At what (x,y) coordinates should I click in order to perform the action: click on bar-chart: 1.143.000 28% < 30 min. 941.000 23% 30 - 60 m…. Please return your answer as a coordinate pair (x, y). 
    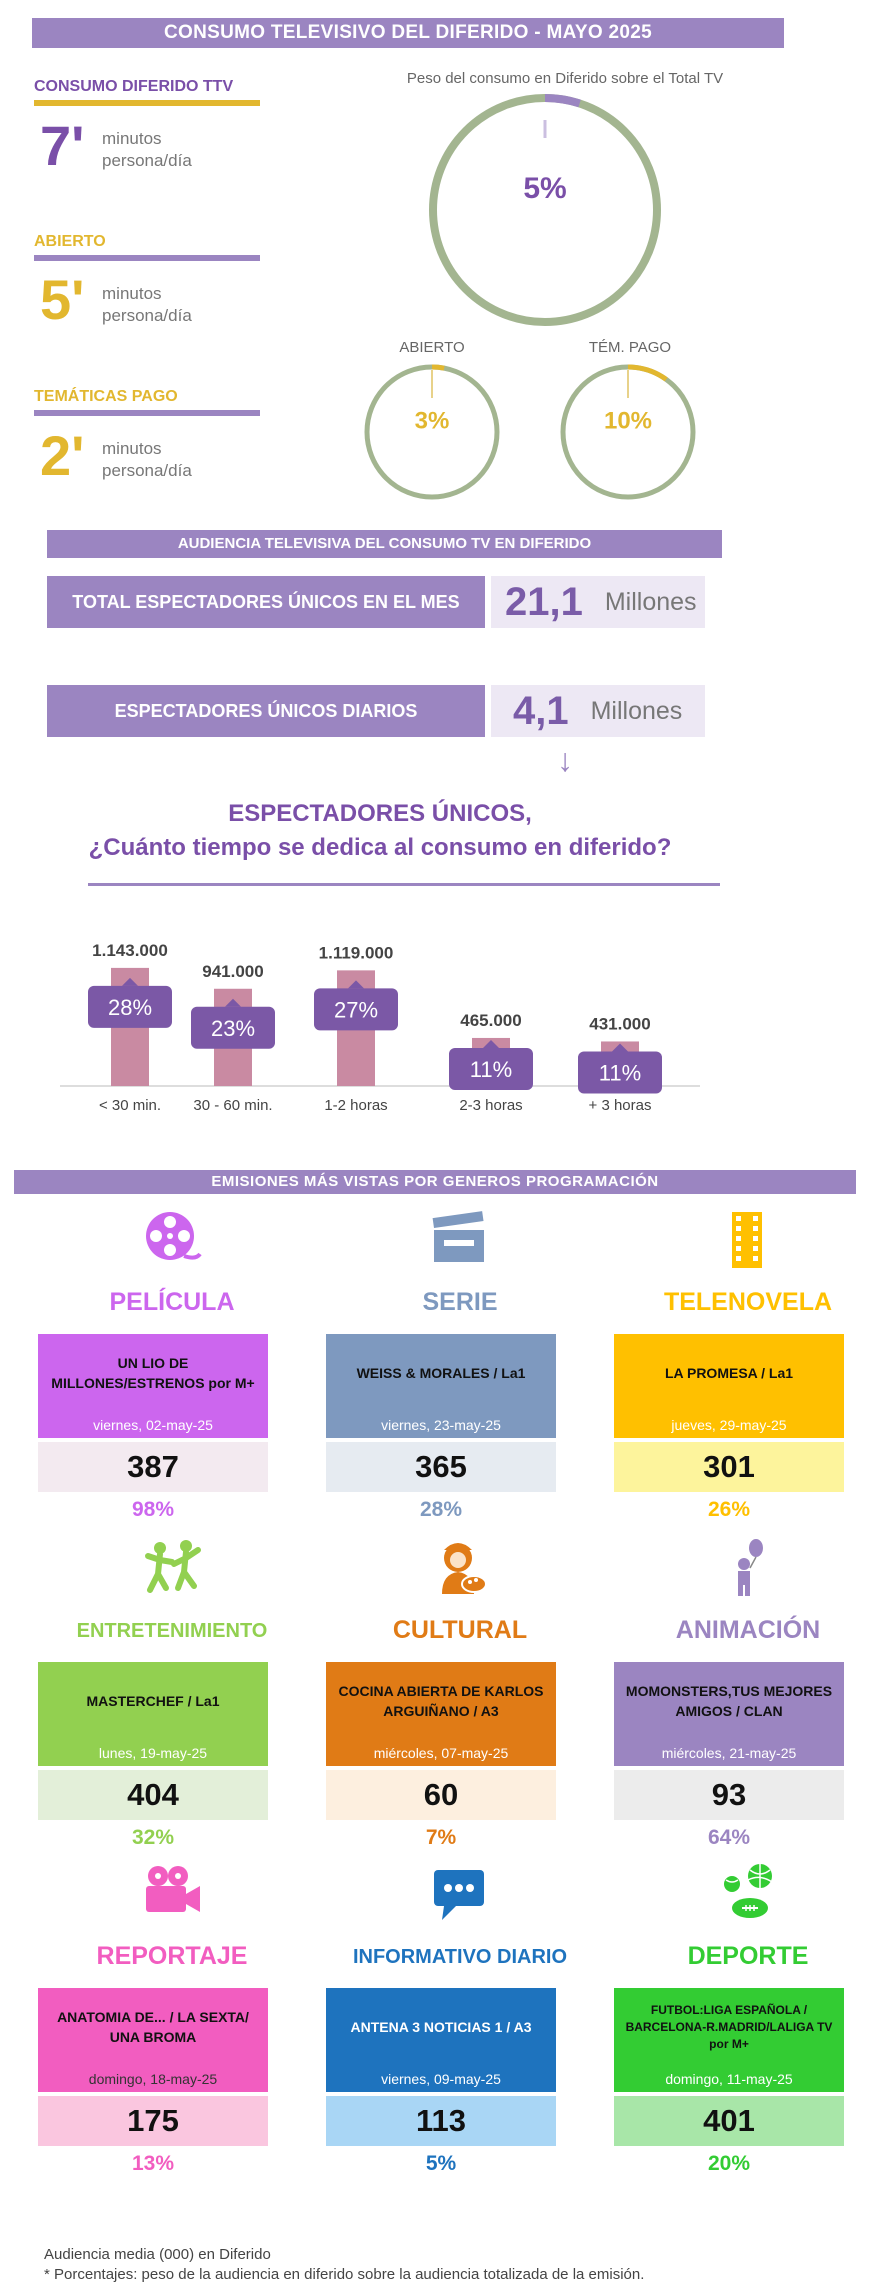
    Looking at the image, I should click on (380, 1027).